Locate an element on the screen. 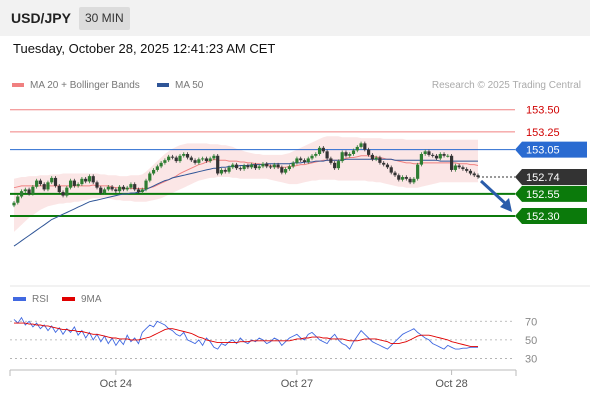 This screenshot has height=400, width=590. ma20-line is located at coordinates (246, 172).